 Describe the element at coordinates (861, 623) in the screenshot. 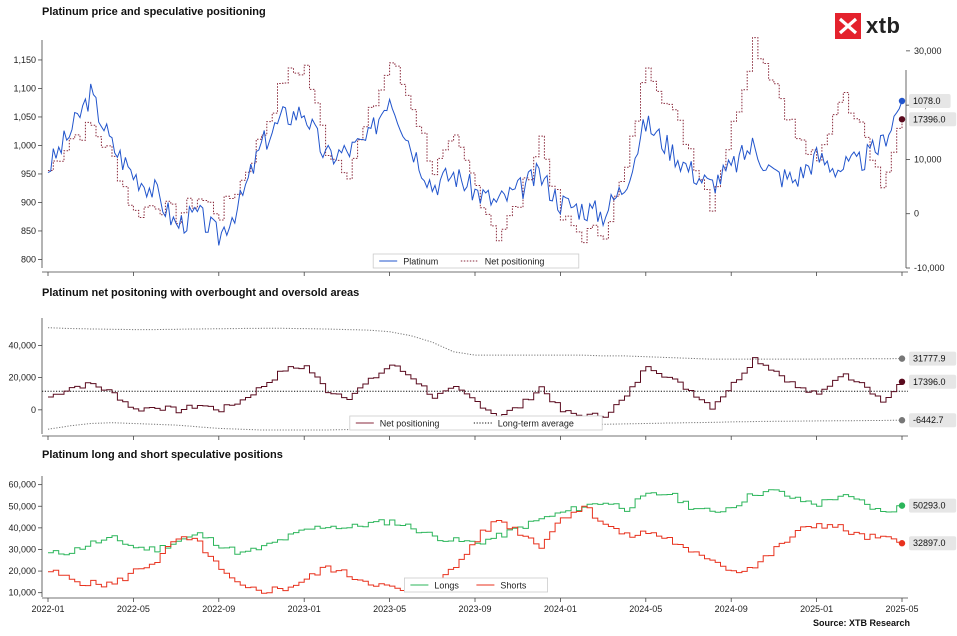

I see `source-note: Source: XTB Research` at that location.